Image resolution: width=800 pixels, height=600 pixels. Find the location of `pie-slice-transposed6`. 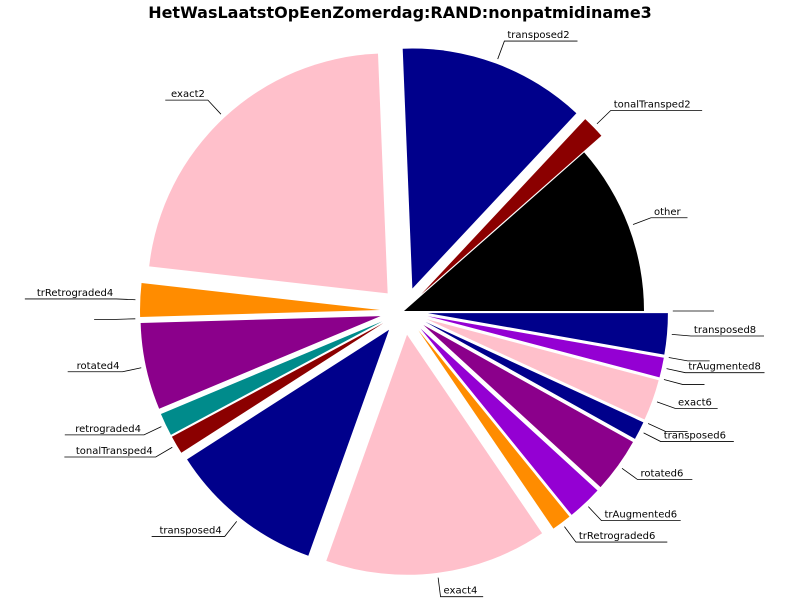

pie-slice-transposed6 is located at coordinates (534, 380).